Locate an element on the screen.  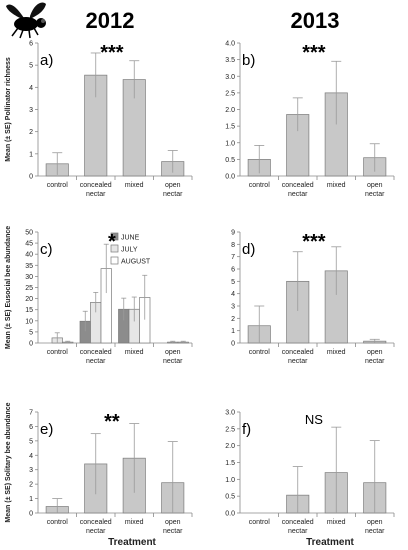
y-tick-label: 45 is located at coordinates (29, 244).